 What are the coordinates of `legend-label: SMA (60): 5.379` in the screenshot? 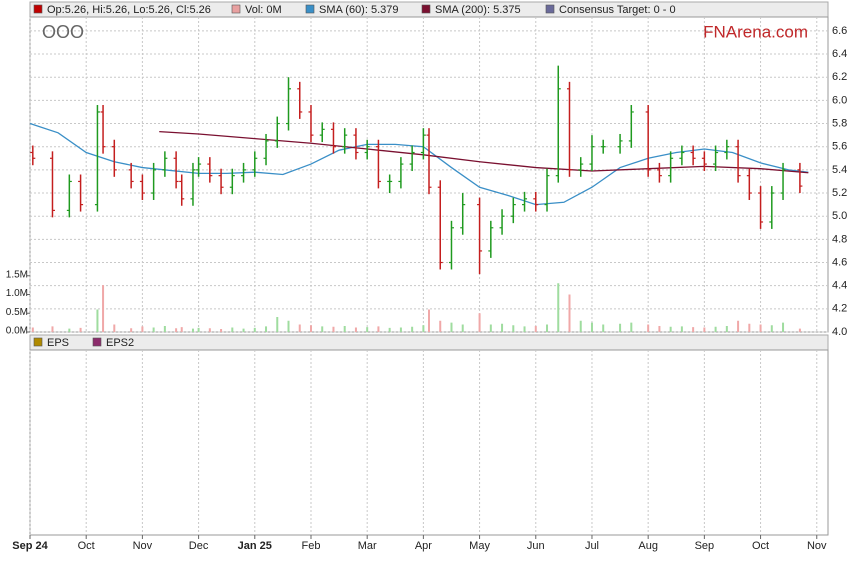 It's located at (359, 10).